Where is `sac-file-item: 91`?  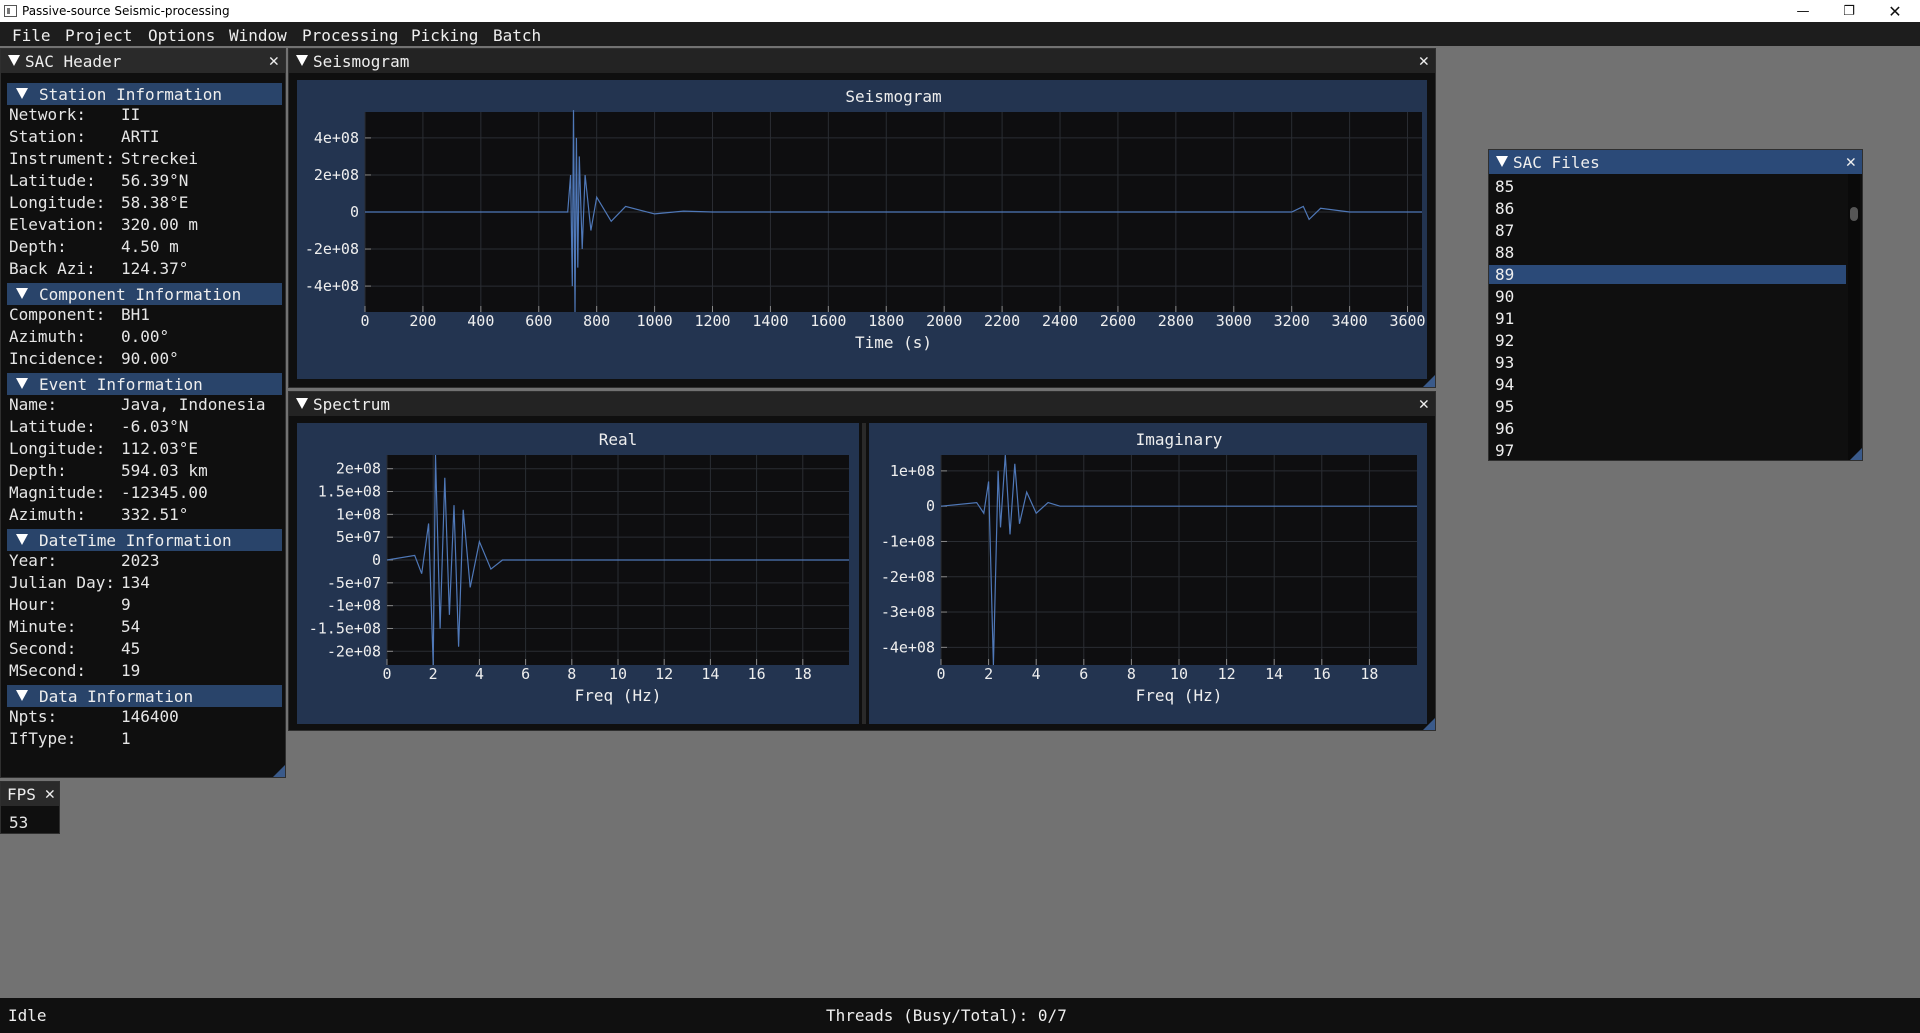 sac-file-item: 91 is located at coordinates (1505, 318).